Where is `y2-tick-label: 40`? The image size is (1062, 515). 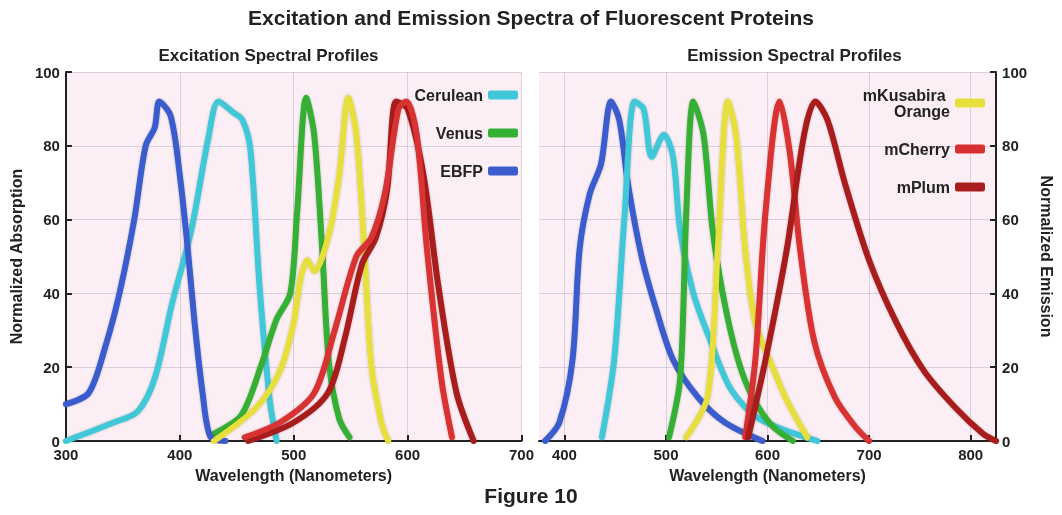
y2-tick-label: 40 is located at coordinates (1010, 293).